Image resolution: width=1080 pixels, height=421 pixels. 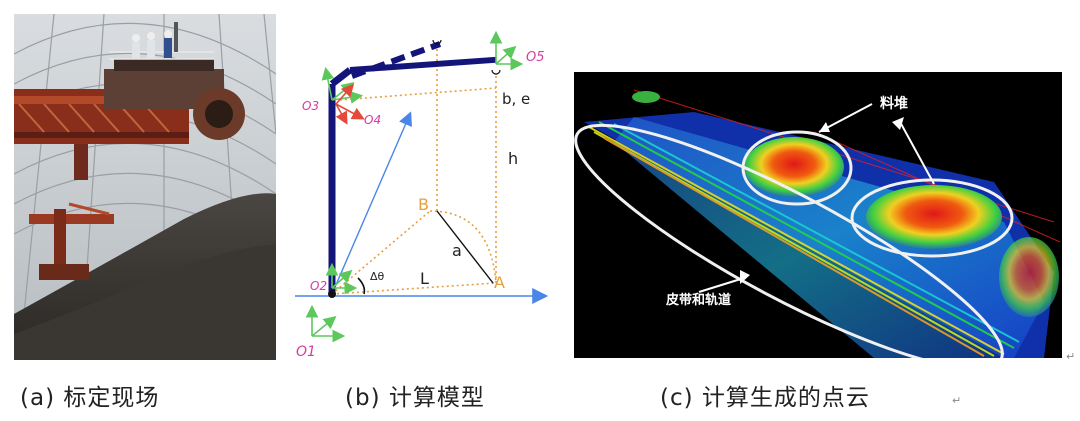 I want to click on construction-lines, so click(x=414, y=169).